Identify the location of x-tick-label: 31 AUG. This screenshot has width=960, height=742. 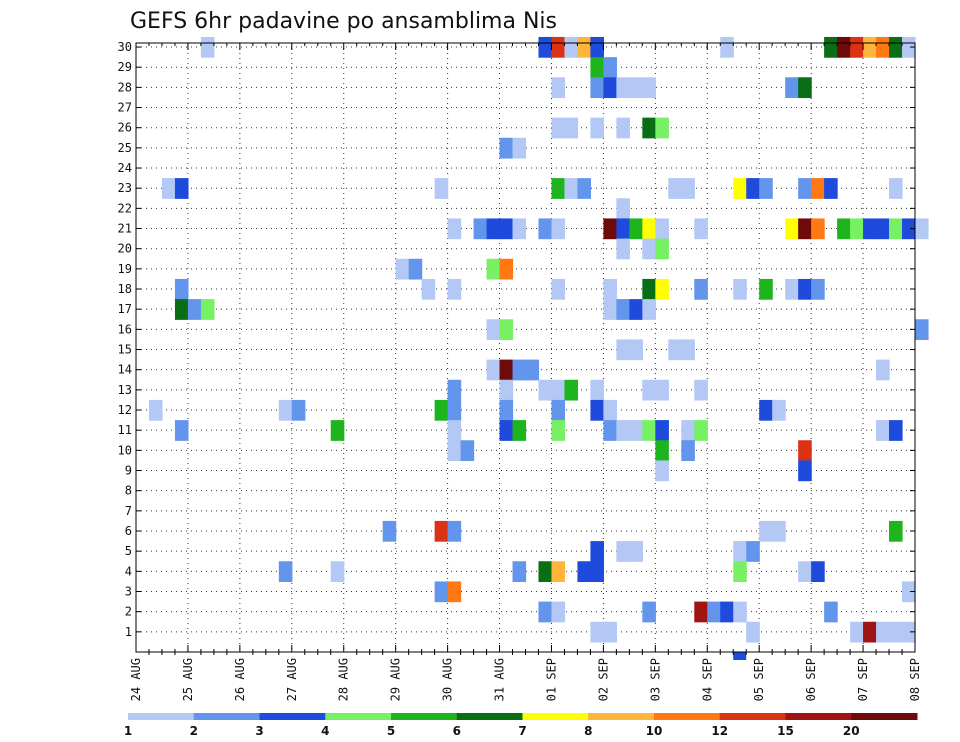
(500, 679).